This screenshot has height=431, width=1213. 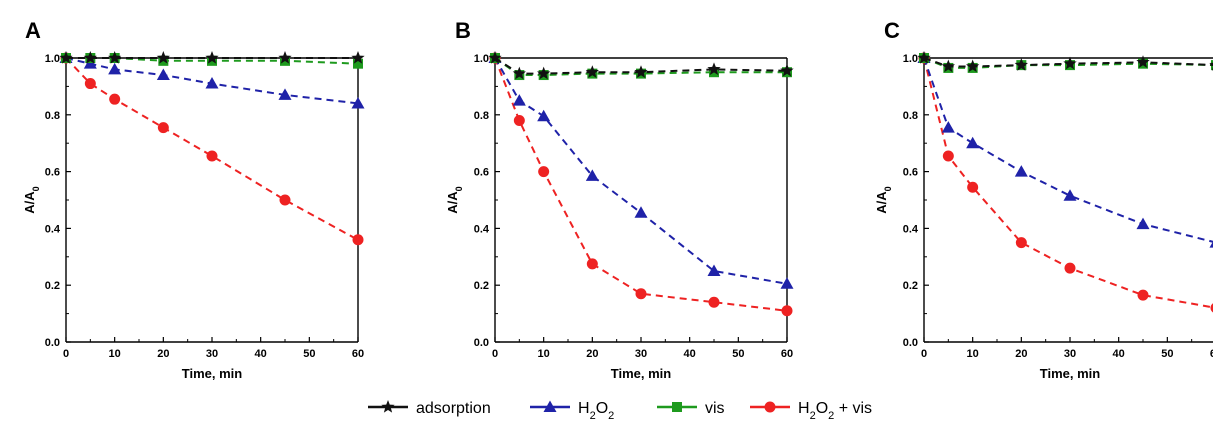 What do you see at coordinates (691, 408) in the screenshot?
I see `legend-item-vis: vis` at bounding box center [691, 408].